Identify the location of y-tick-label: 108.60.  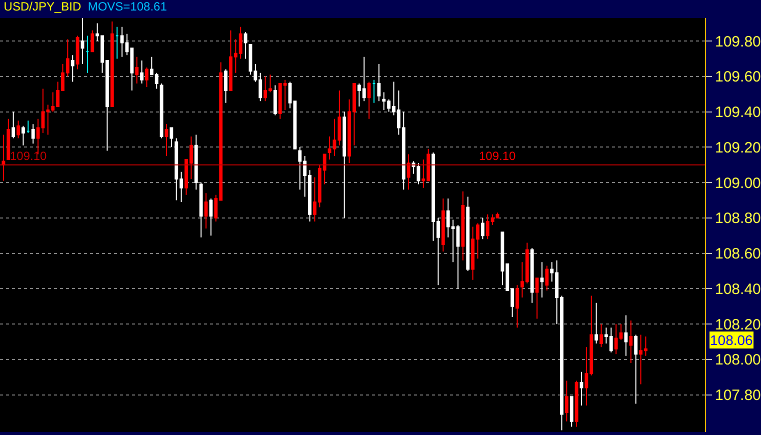
(738, 254).